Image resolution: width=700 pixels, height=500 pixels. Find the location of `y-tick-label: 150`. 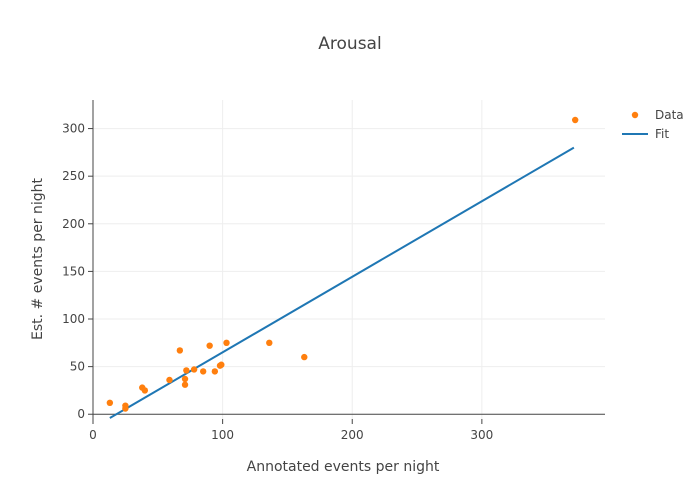

y-tick-label: 150 is located at coordinates (73, 271).